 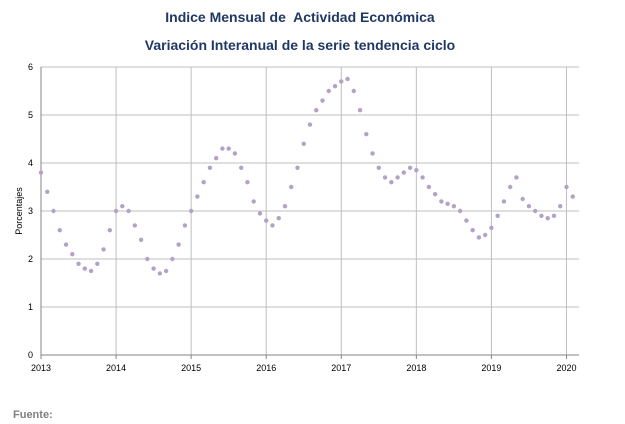 What do you see at coordinates (30, 355) in the screenshot?
I see `y-tick-label: 0` at bounding box center [30, 355].